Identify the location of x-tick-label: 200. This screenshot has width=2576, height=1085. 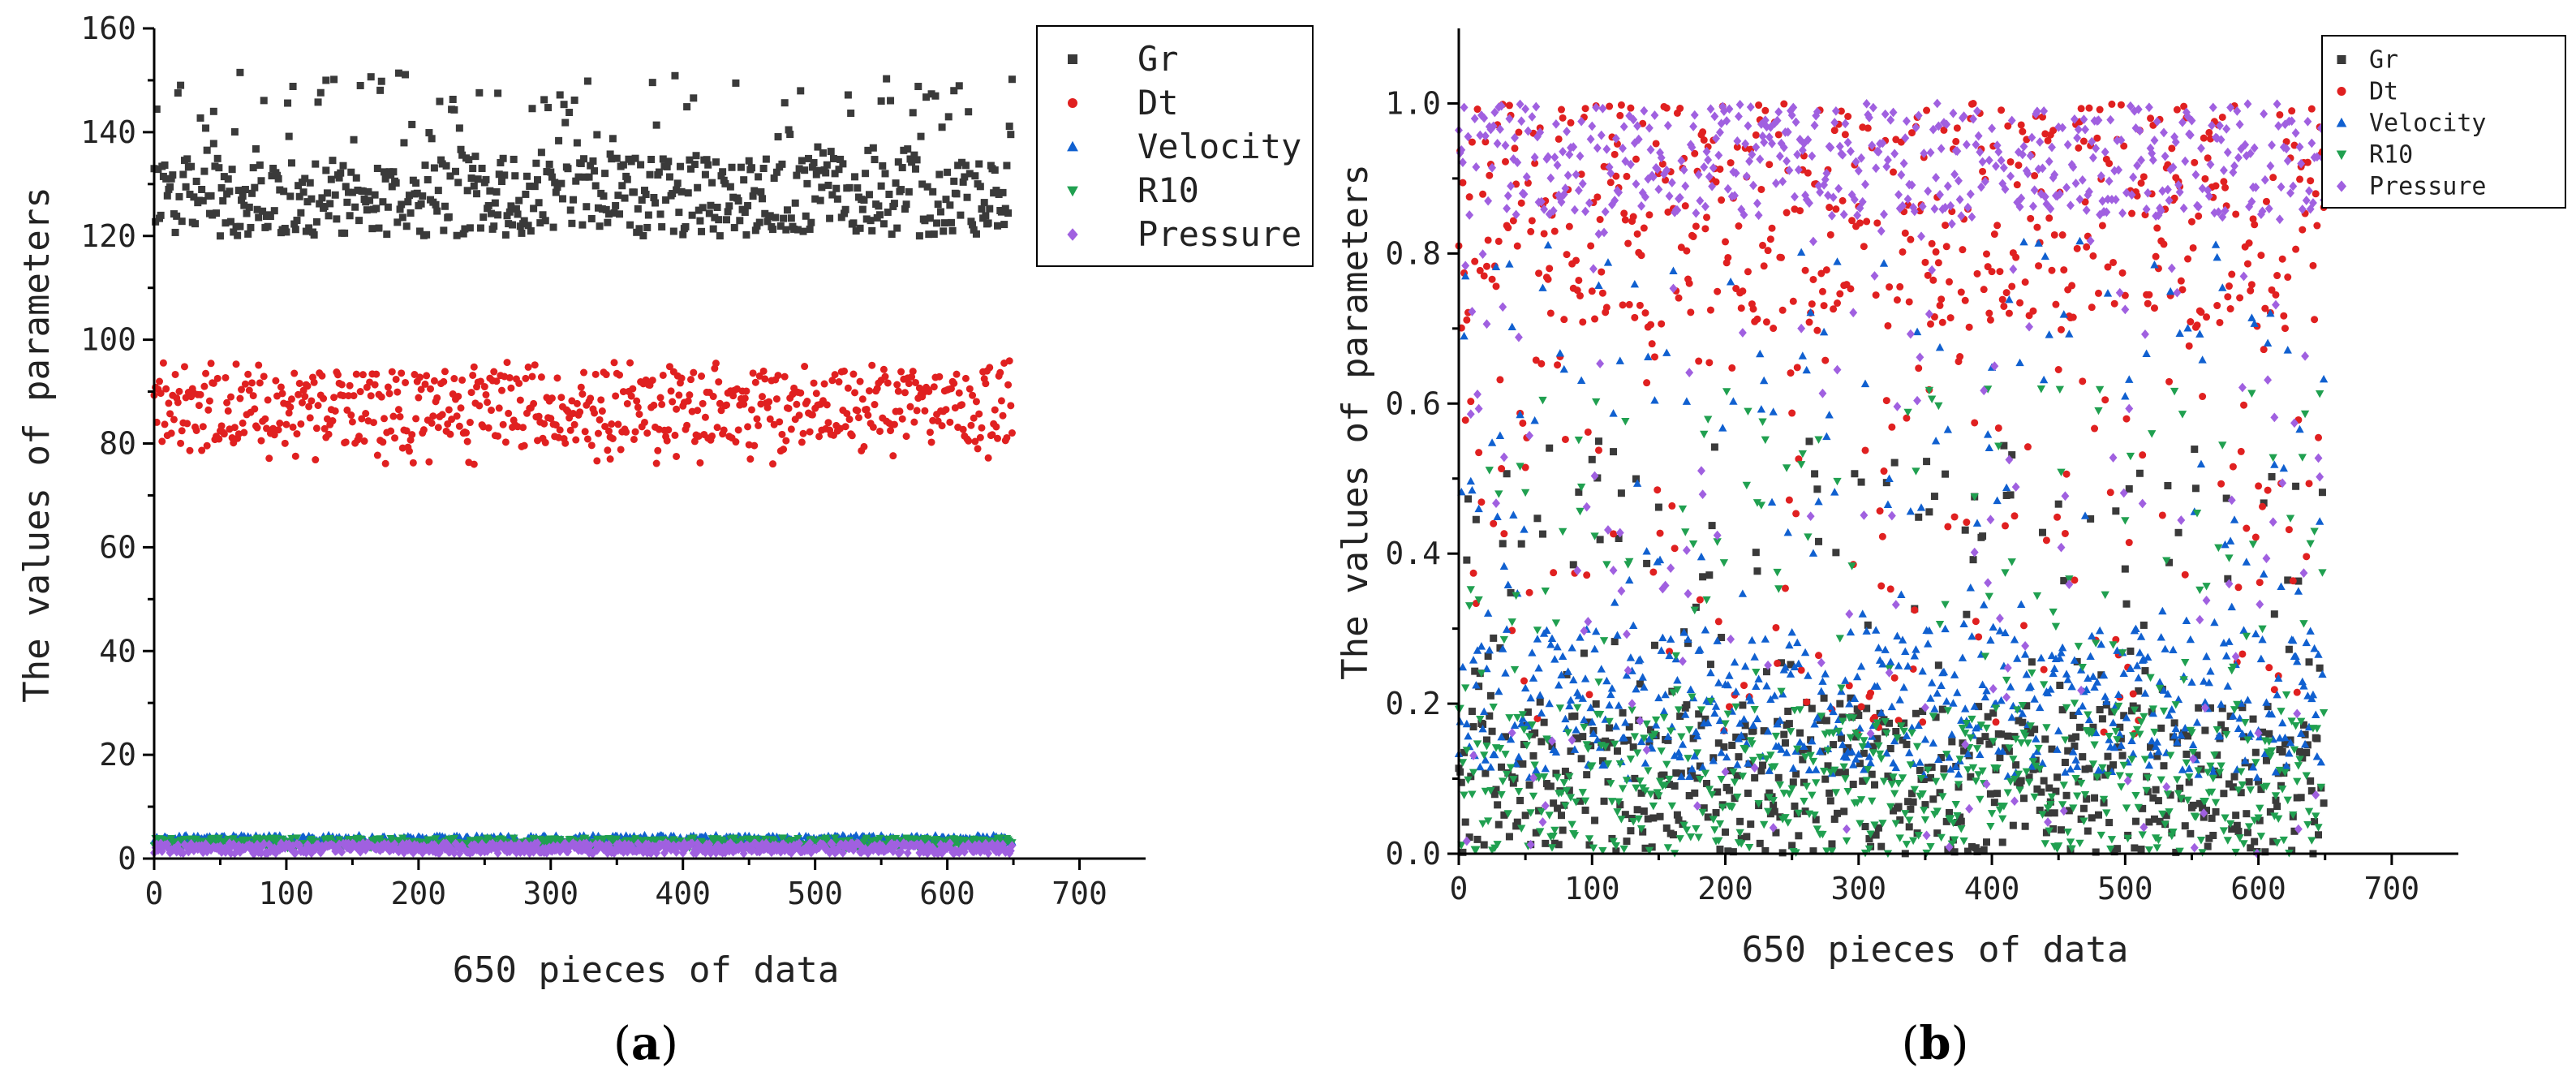
(419, 893).